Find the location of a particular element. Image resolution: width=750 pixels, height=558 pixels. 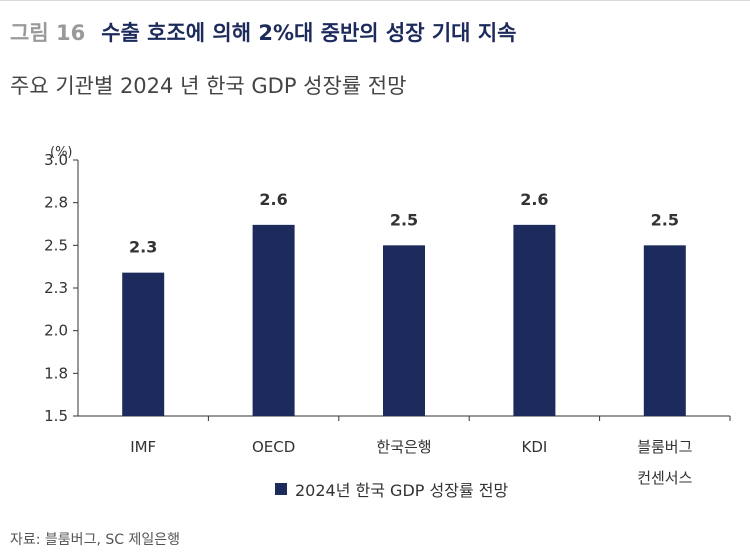

legend-label: 2024년 한국 GDP 성장률 전망 is located at coordinates (402, 490).